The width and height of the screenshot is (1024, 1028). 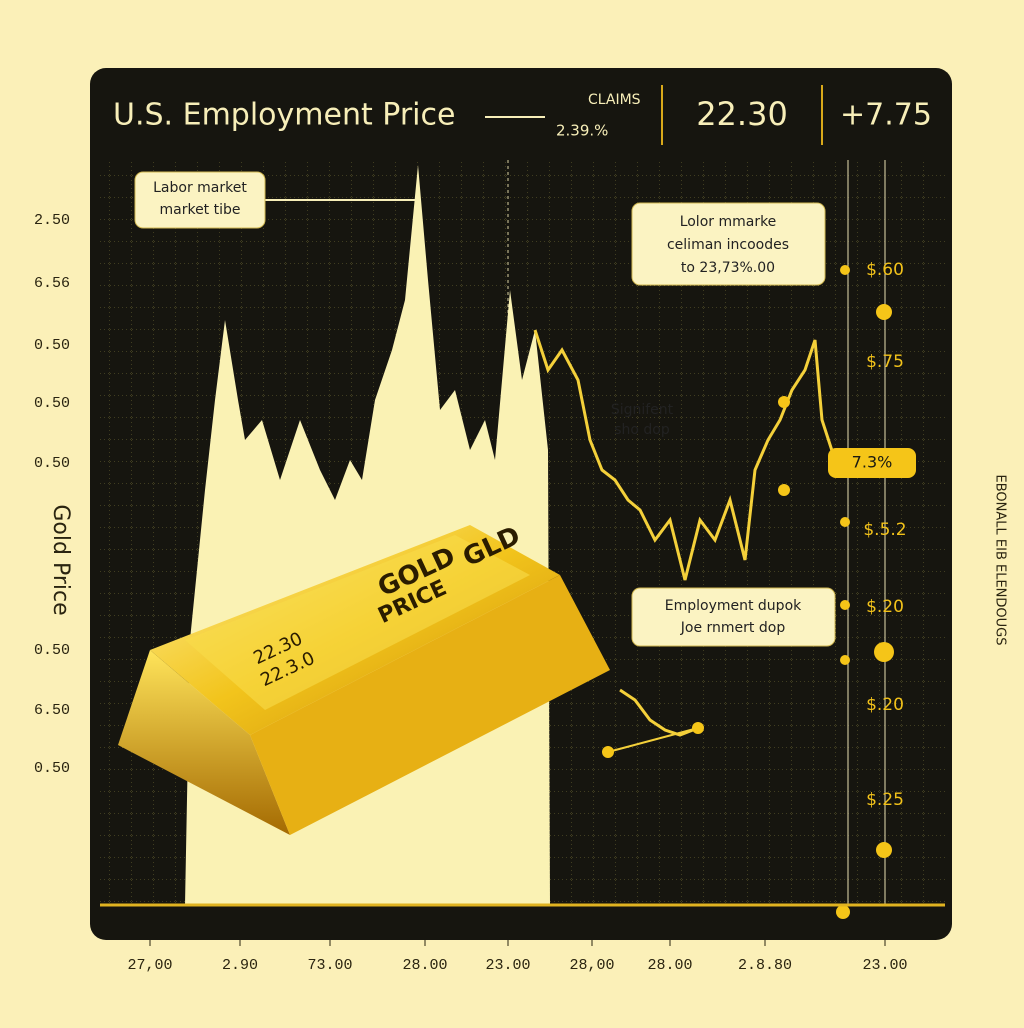 I want to click on right-title: EBONALL EIB ELENDOUGS, so click(x=1000, y=560).